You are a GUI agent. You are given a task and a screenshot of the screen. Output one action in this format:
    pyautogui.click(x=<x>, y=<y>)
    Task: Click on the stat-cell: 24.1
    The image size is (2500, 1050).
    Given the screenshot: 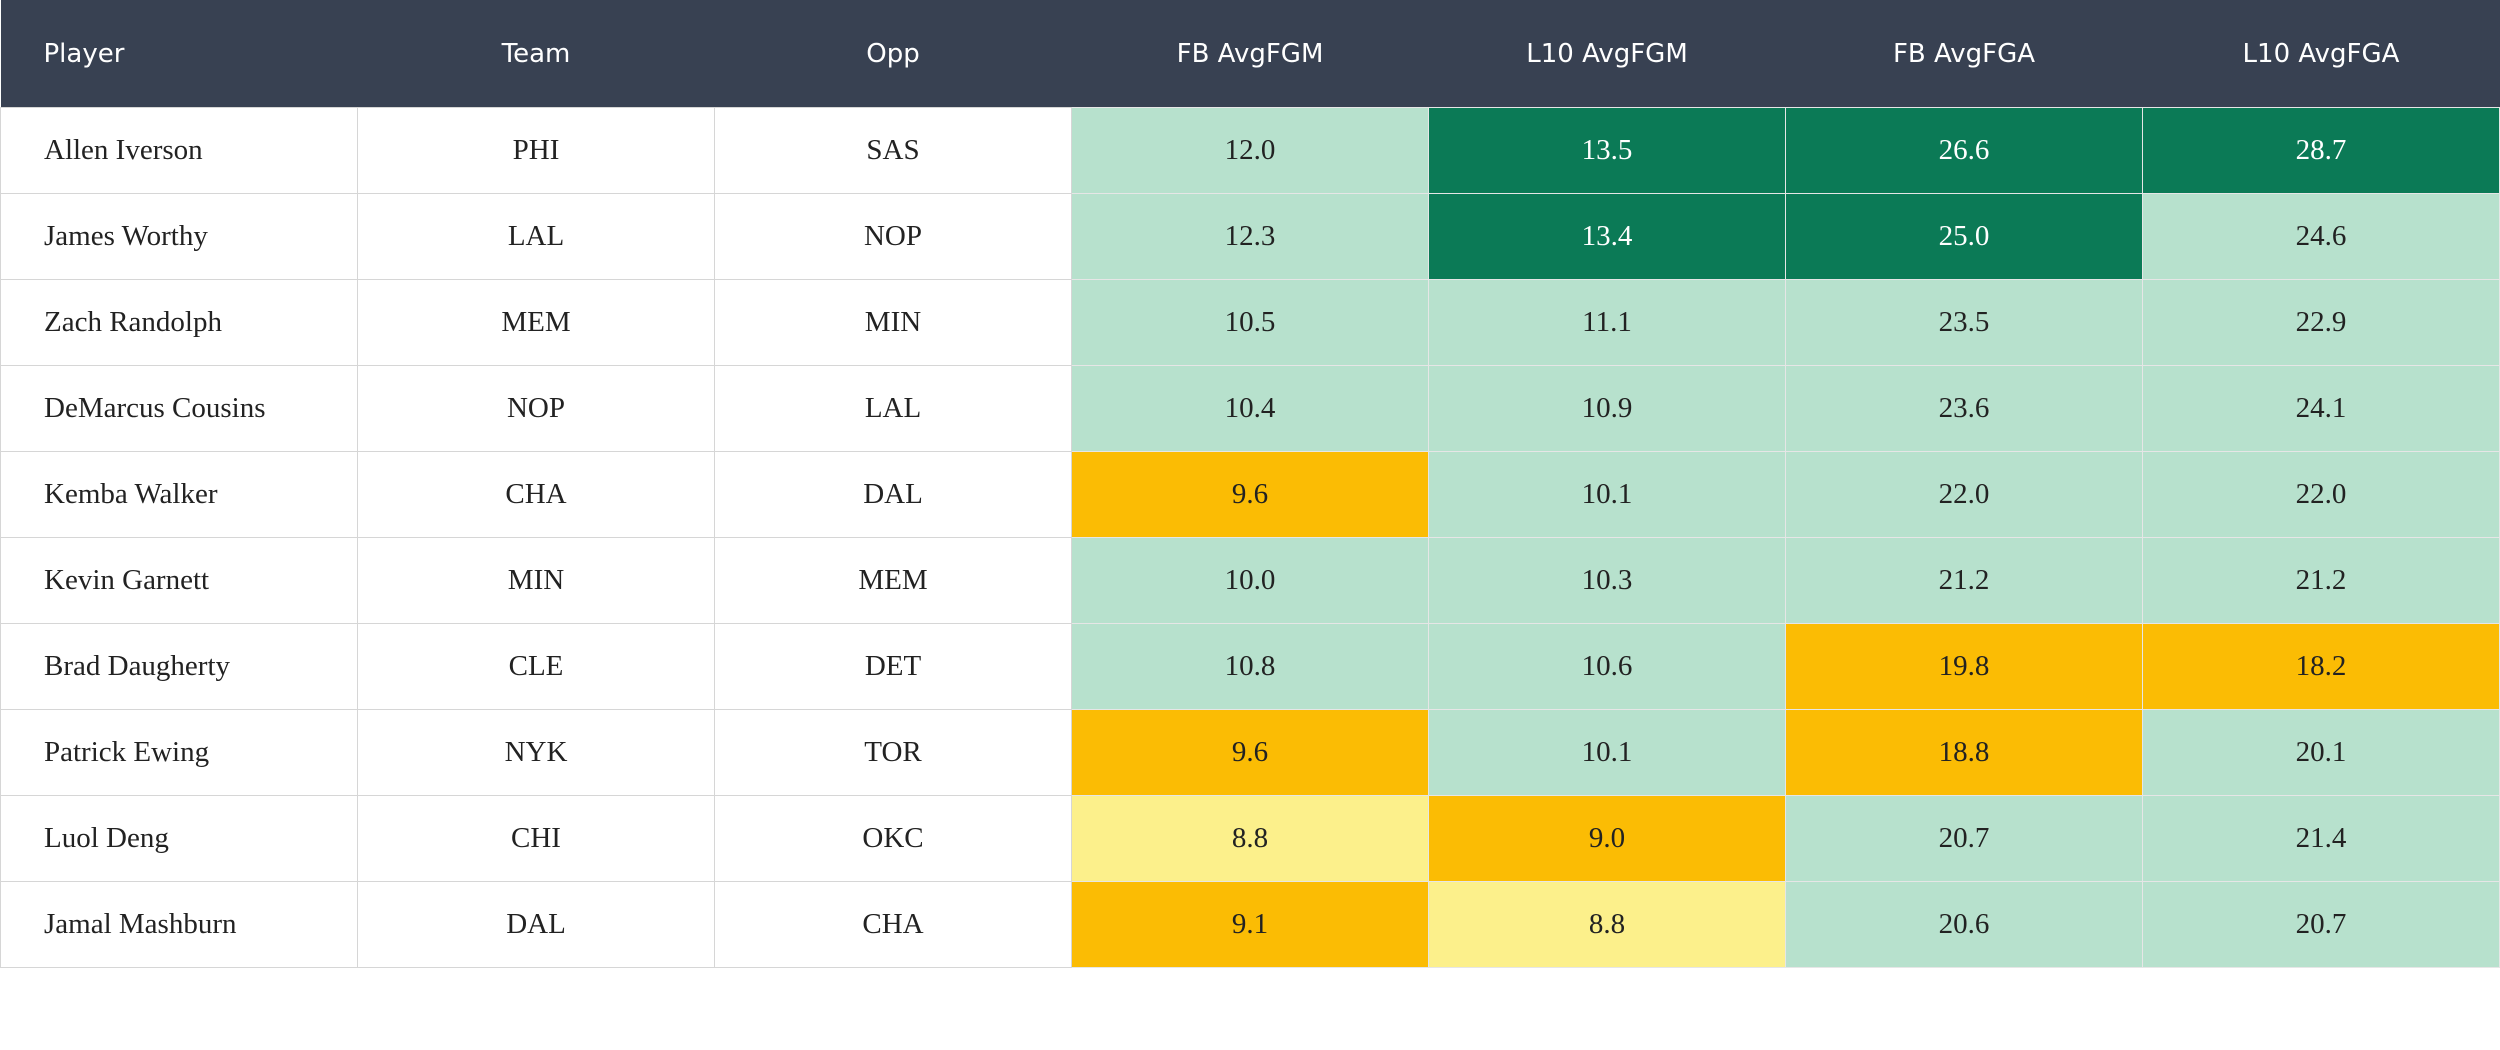 What is the action you would take?
    pyautogui.click(x=2321, y=408)
    